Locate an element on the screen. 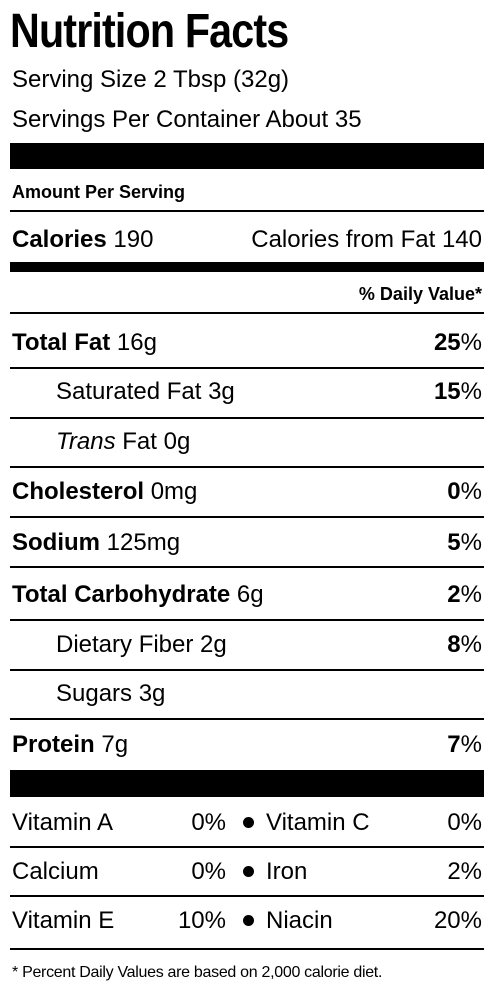 The height and width of the screenshot is (1000, 494). nutrient-label: Sugars 3g is located at coordinates (111, 693).